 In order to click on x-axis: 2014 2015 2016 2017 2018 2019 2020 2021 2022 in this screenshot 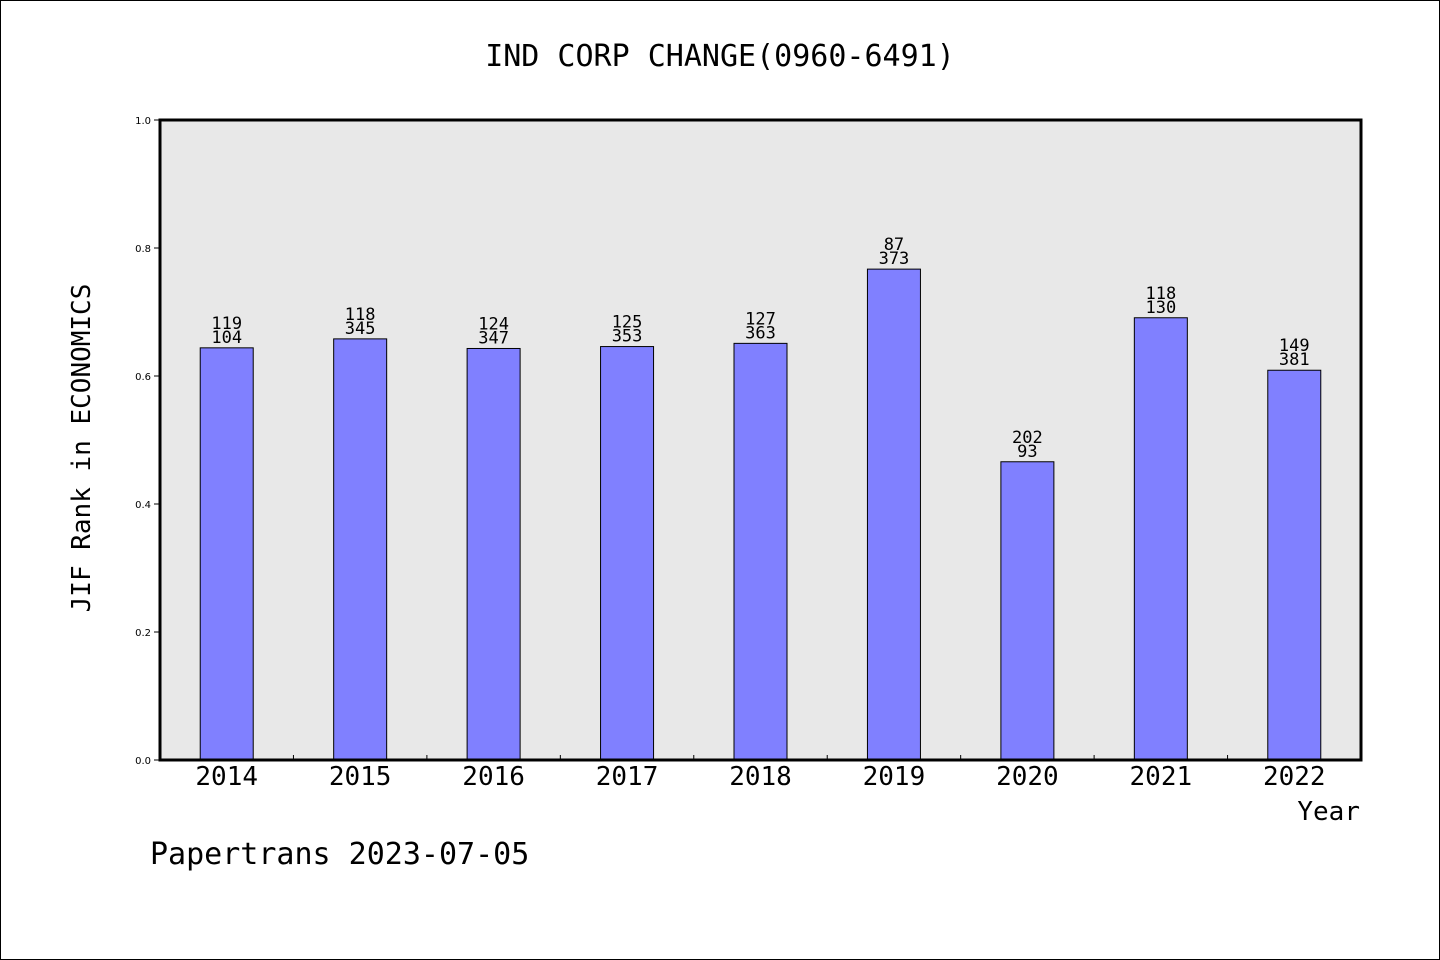, I will do `click(760, 773)`.